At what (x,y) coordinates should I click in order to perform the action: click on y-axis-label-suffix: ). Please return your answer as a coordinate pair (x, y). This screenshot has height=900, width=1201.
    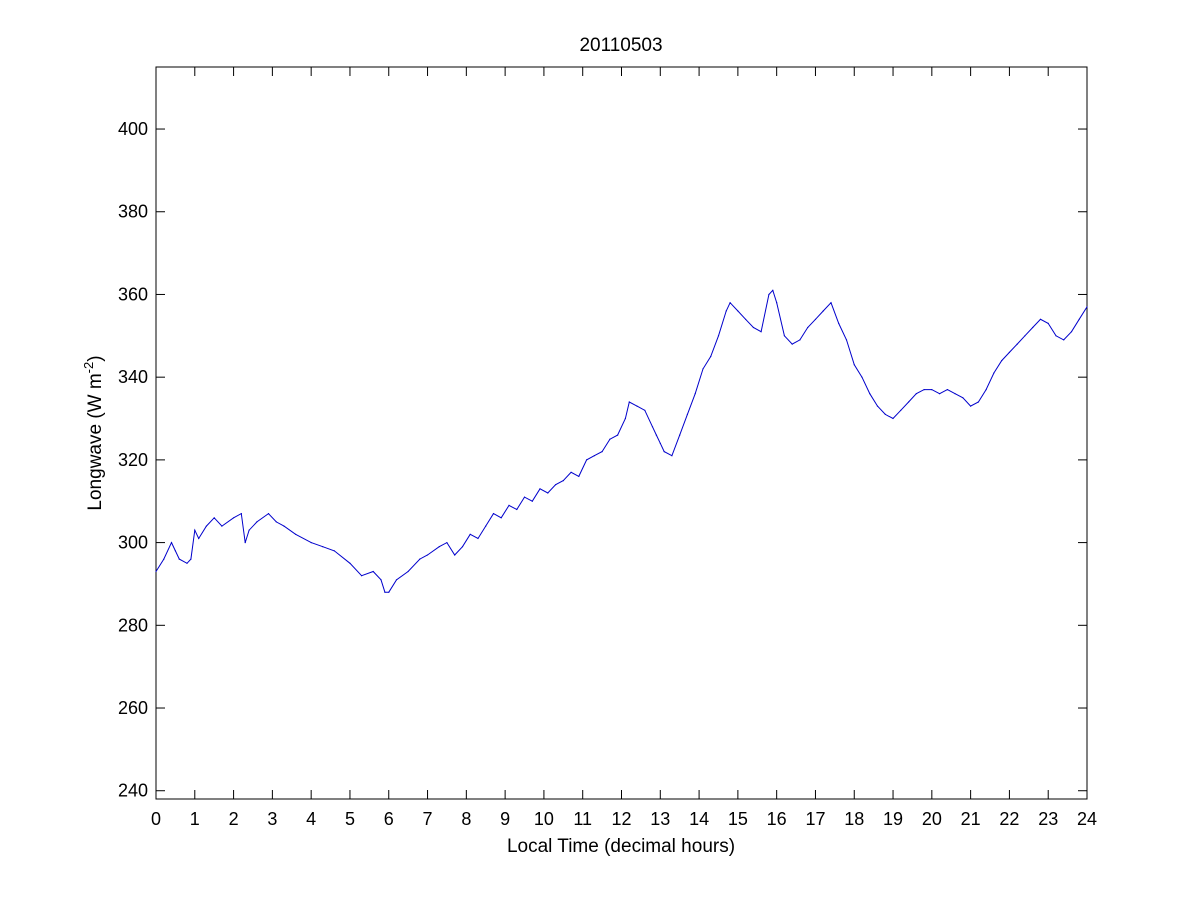
    Looking at the image, I should click on (95, 358).